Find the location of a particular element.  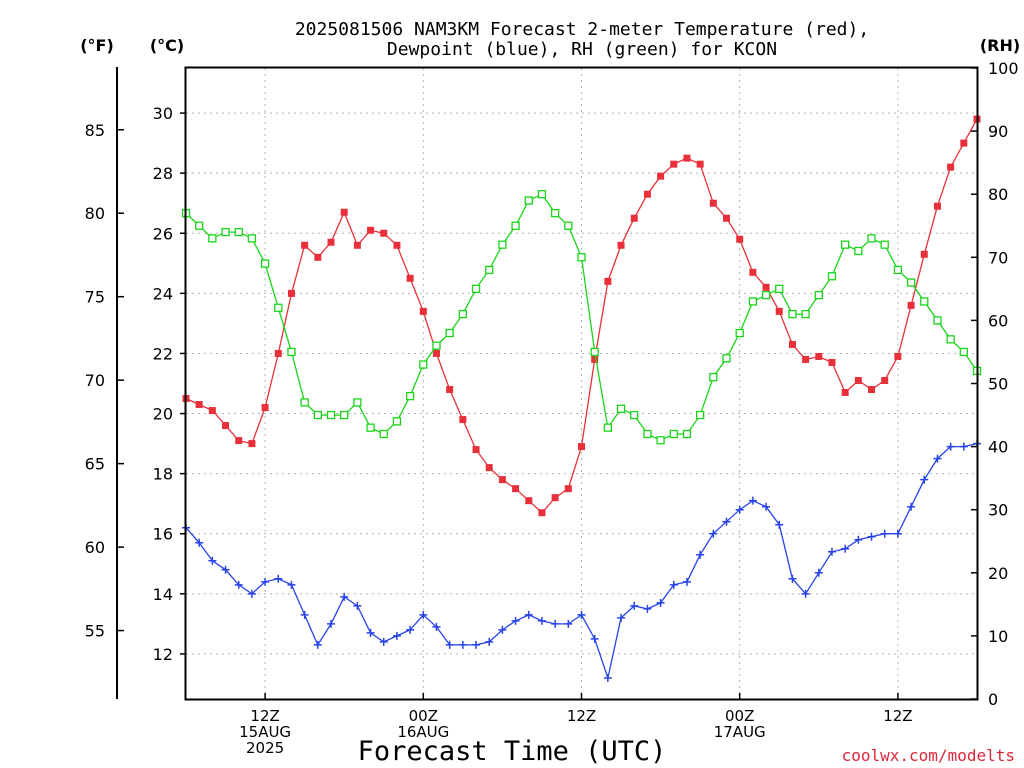

rh-tick-label: 100 is located at coordinates (1003, 68).